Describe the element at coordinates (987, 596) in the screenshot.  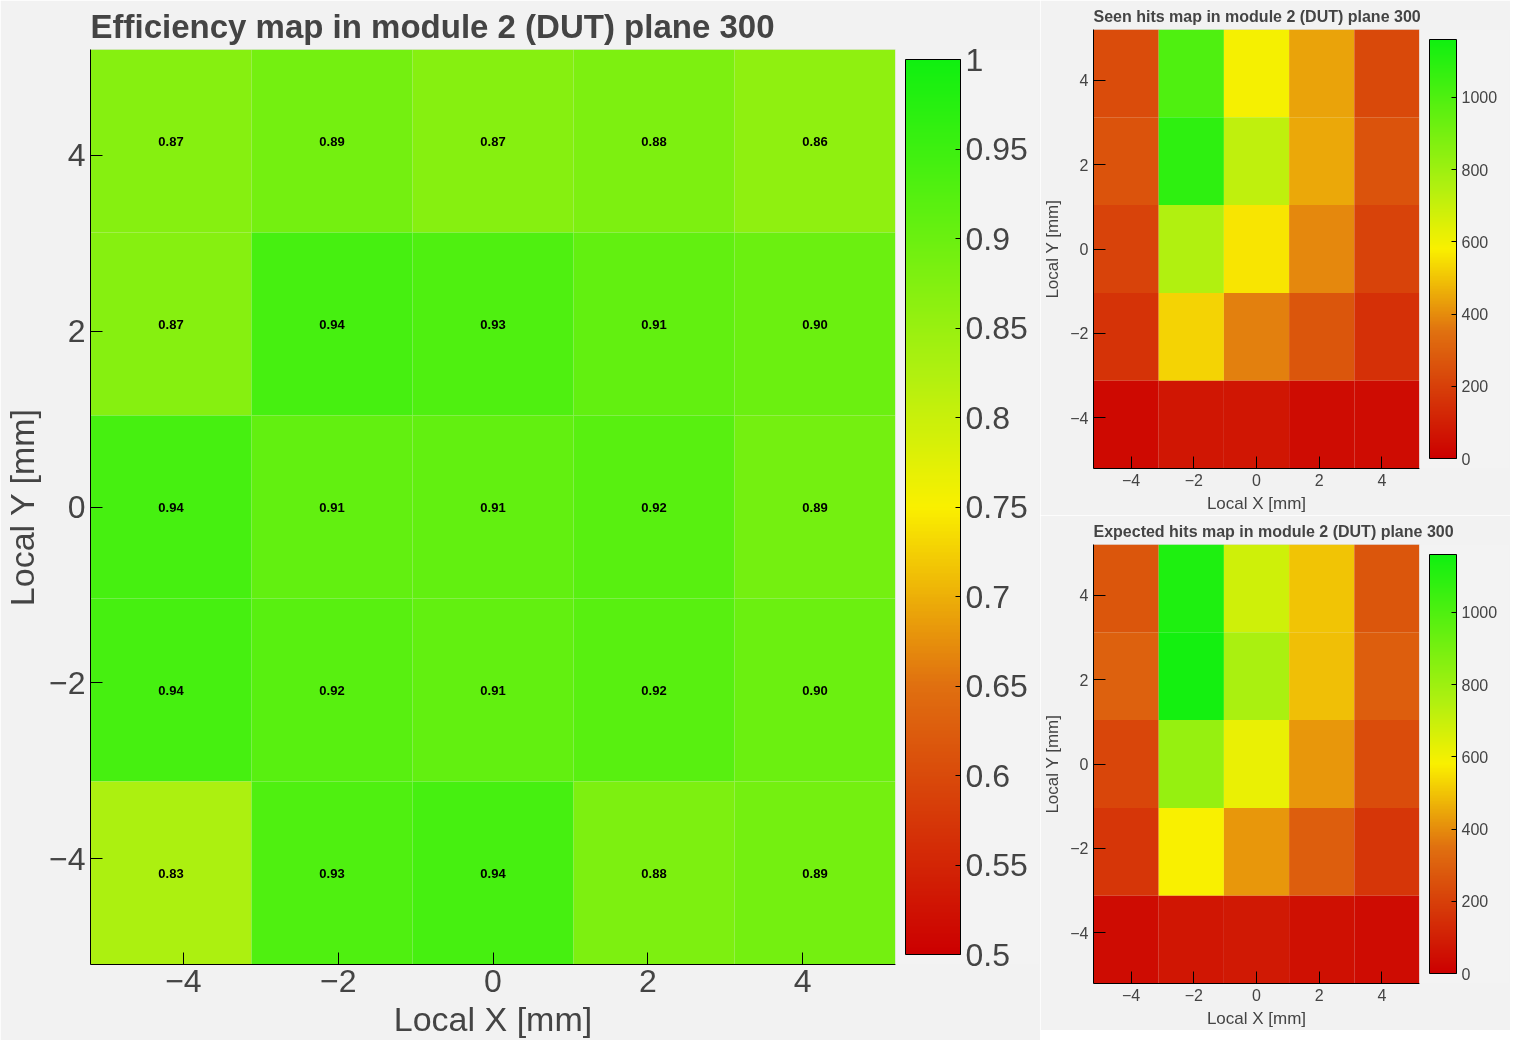
I see `color-bar-label: 0.7` at that location.